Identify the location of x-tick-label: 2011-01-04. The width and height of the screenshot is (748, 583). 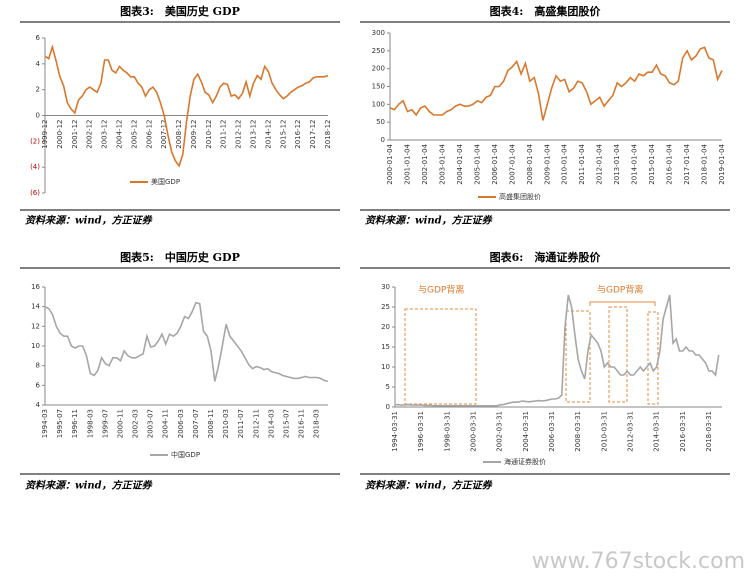
(582, 163).